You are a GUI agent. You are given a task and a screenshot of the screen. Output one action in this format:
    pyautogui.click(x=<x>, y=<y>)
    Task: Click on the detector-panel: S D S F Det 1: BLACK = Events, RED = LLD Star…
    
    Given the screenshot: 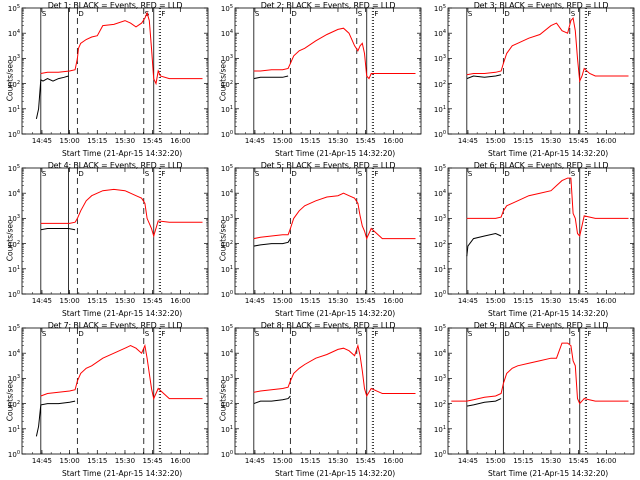 What is the action you would take?
    pyautogui.click(x=106, y=80)
    